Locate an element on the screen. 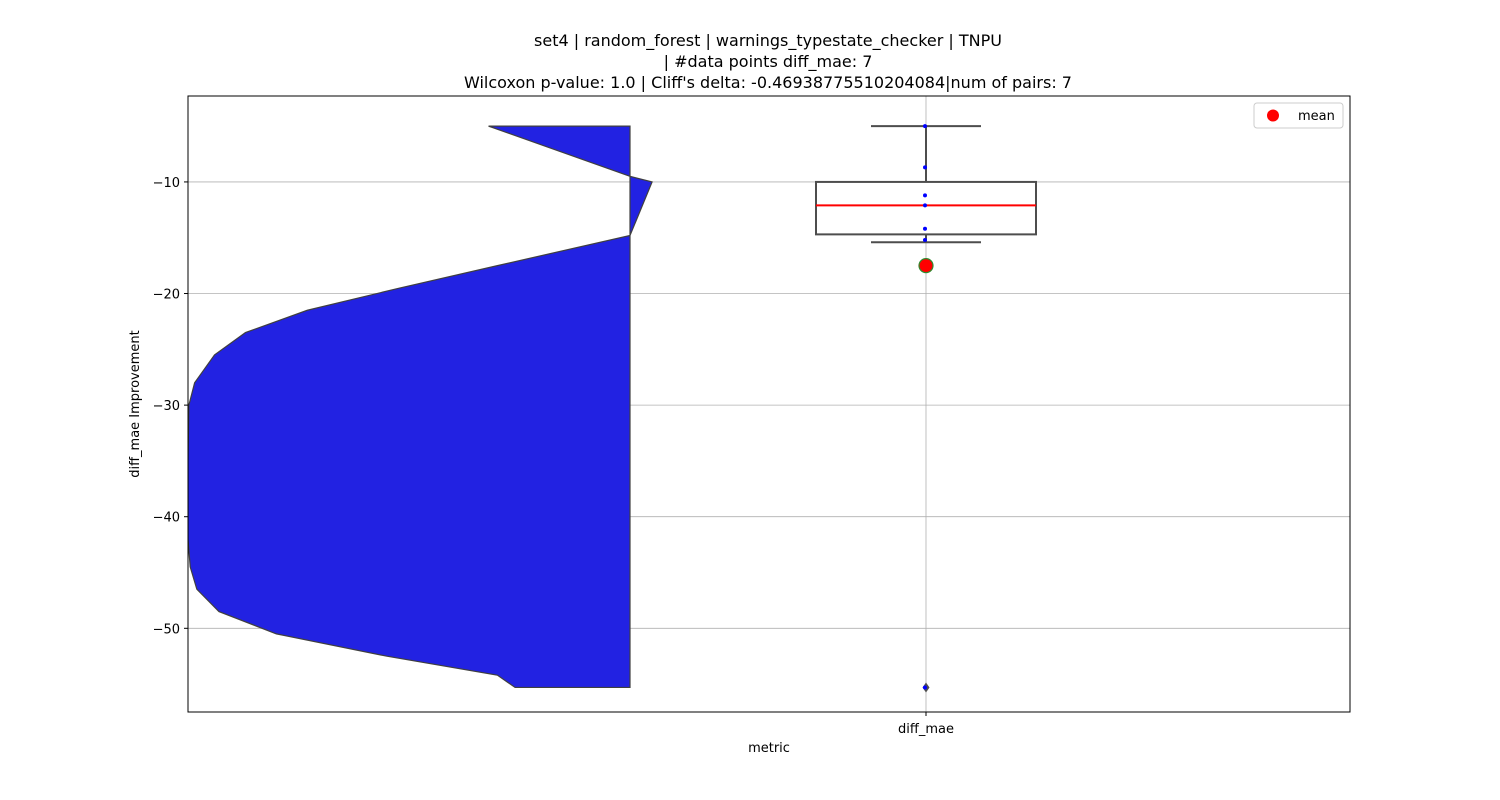 The width and height of the screenshot is (1500, 800). box-plot is located at coordinates (926, 409).